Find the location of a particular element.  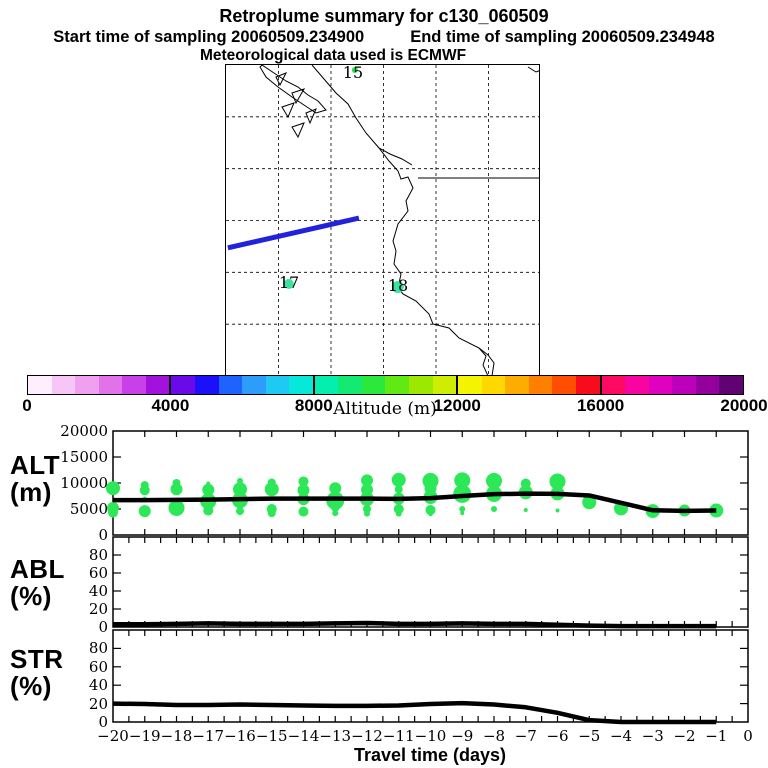

trajectory-line is located at coordinates (293, 233).